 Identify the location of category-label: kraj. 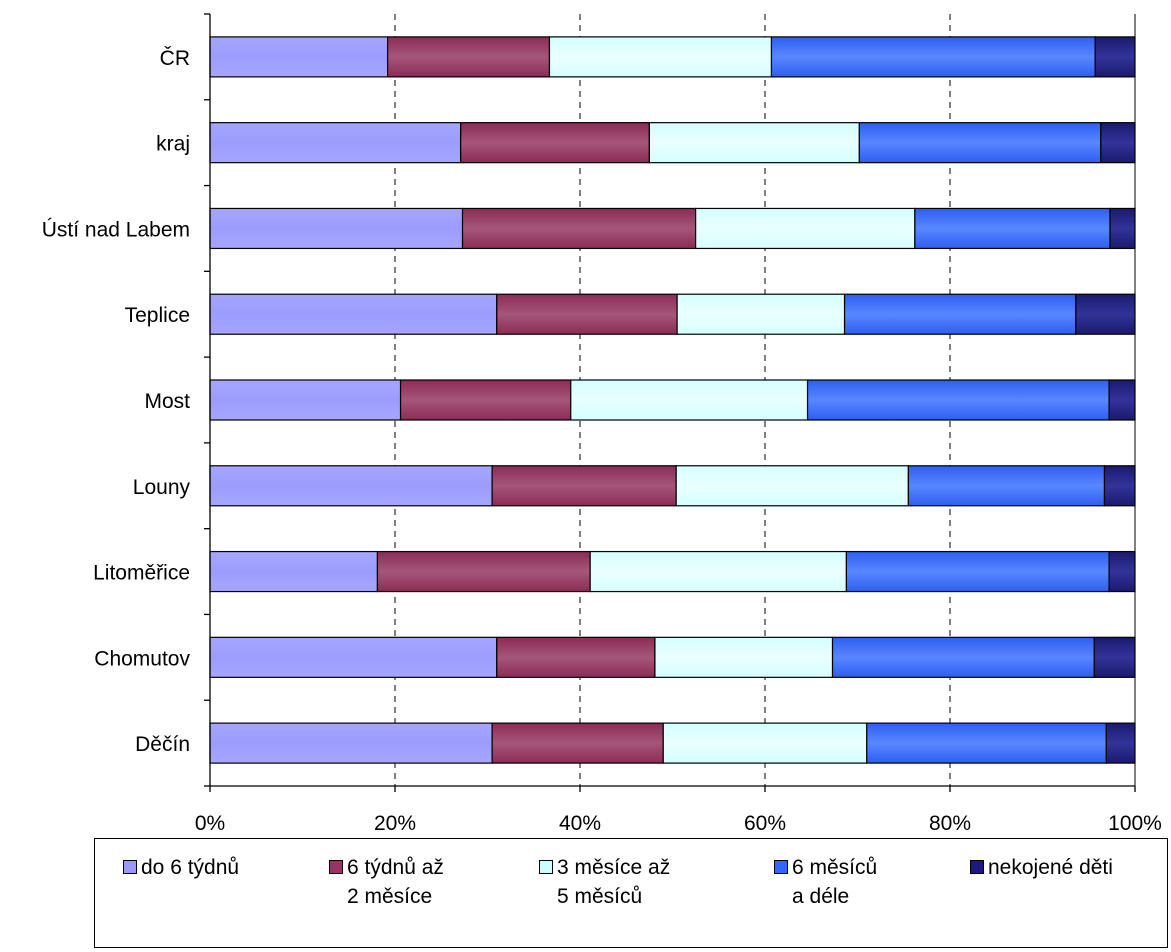
(173, 144).